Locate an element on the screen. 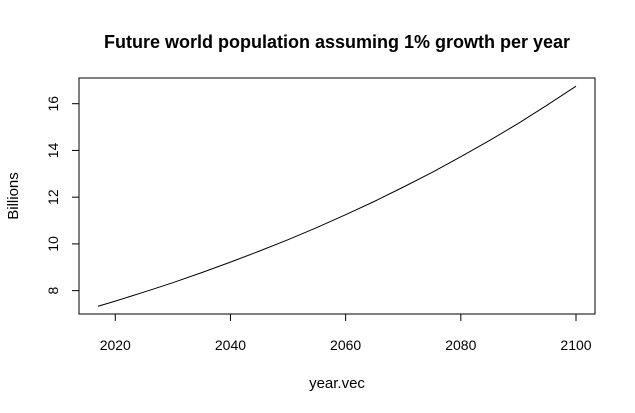  y-axis-label: Billions is located at coordinates (13, 196).